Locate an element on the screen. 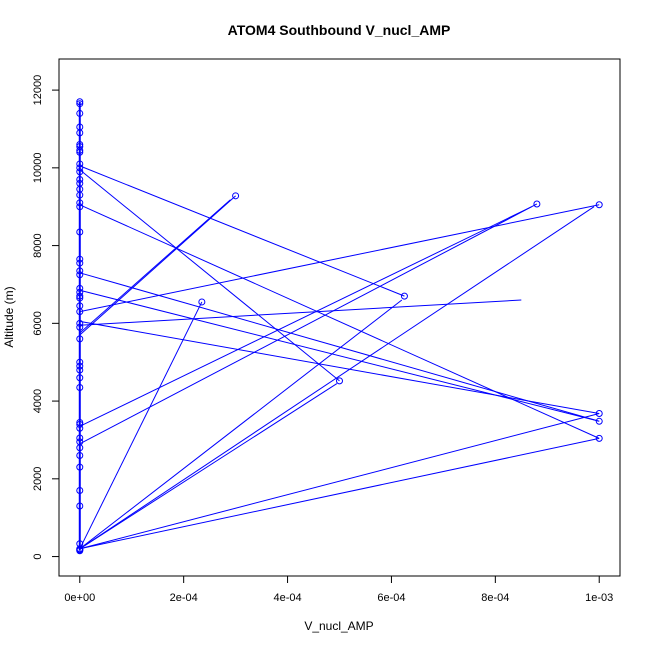 The image size is (650, 650). y-tick-label: 2000 is located at coordinates (38, 479).